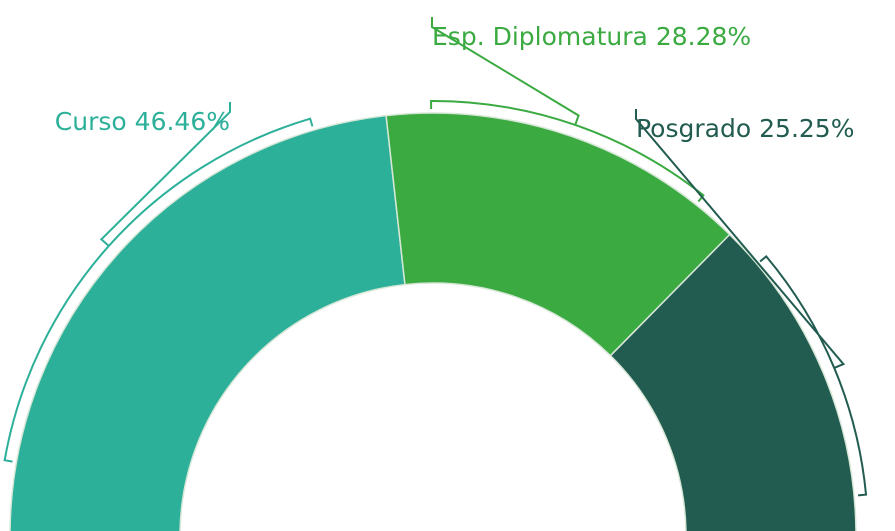  I want to click on data-label: Esp. Diplomatura 28.28%, so click(591, 36).